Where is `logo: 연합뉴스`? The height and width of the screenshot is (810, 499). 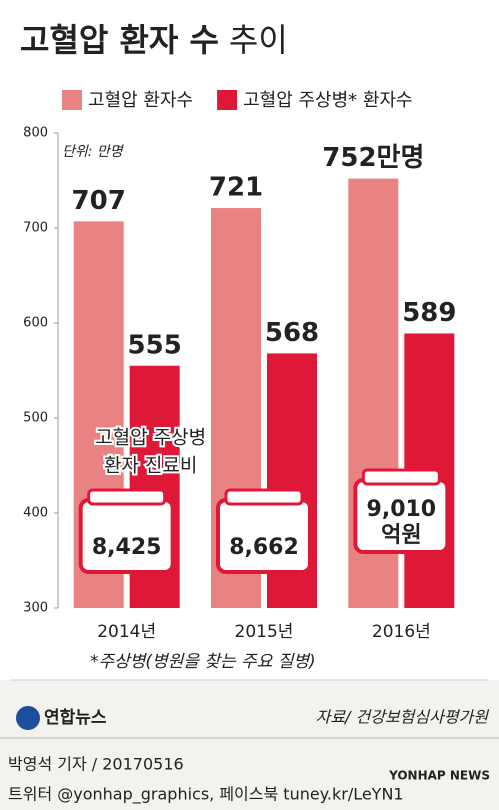
logo: 연합뉴스 is located at coordinates (75, 717).